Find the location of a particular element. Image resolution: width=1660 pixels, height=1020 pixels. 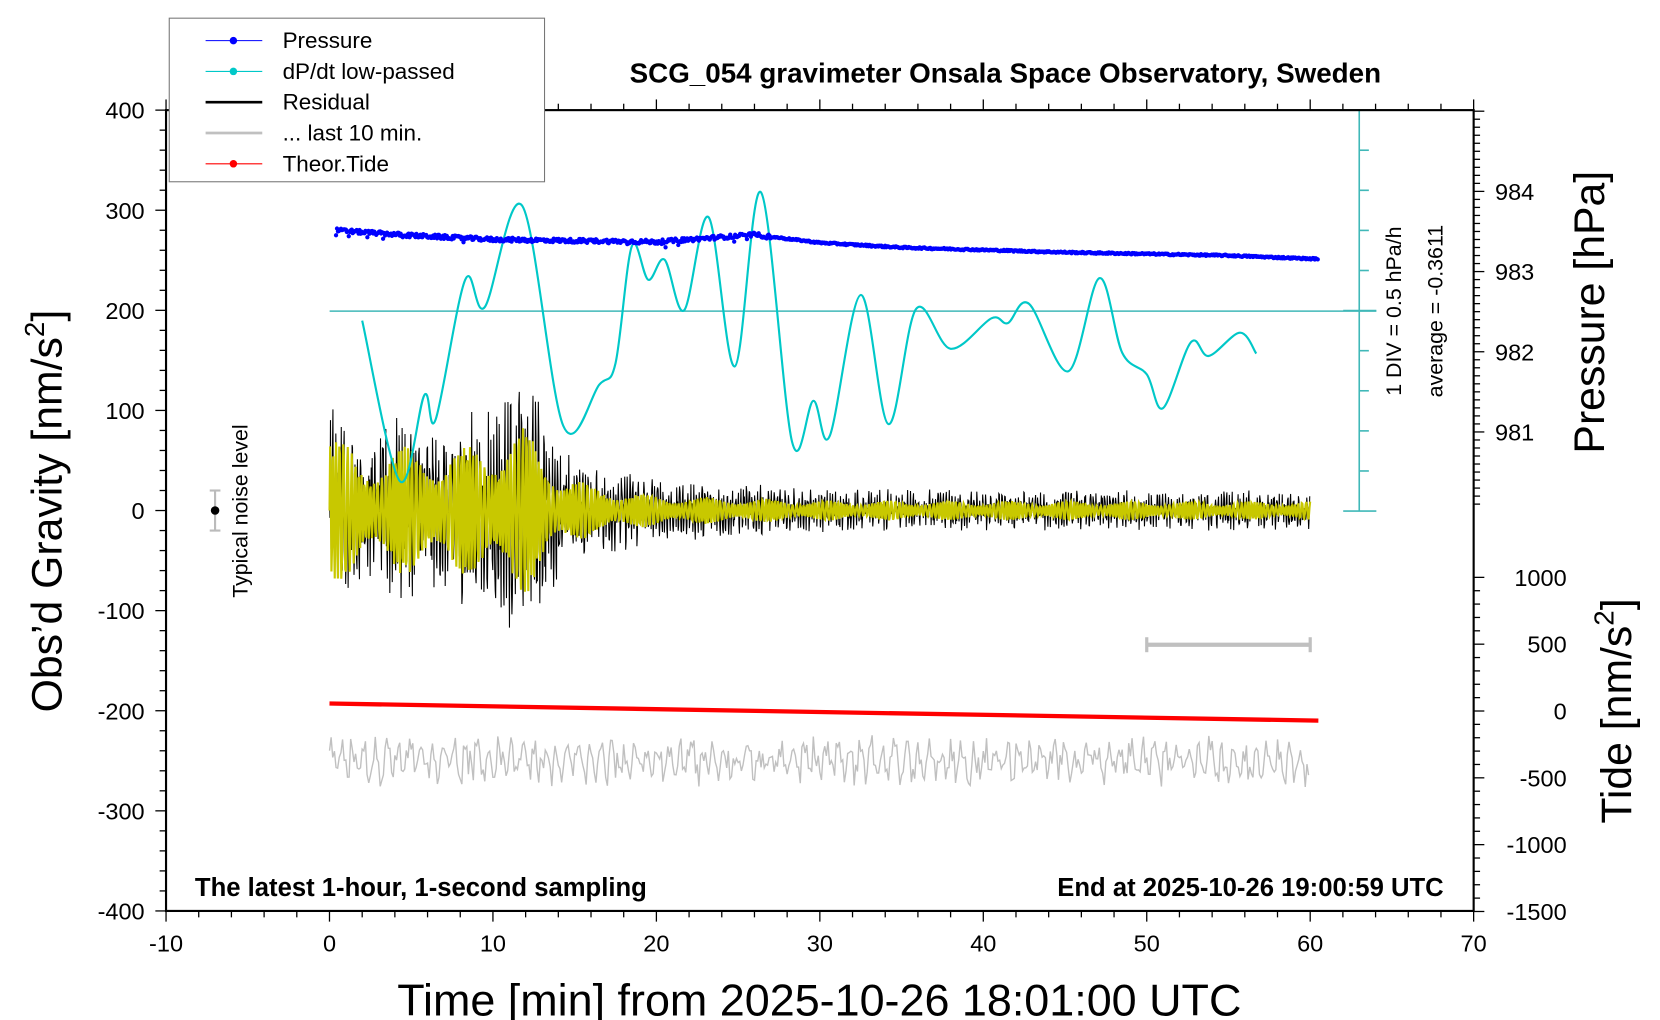

y-tick-label-tide: -500 is located at coordinates (1543, 778).